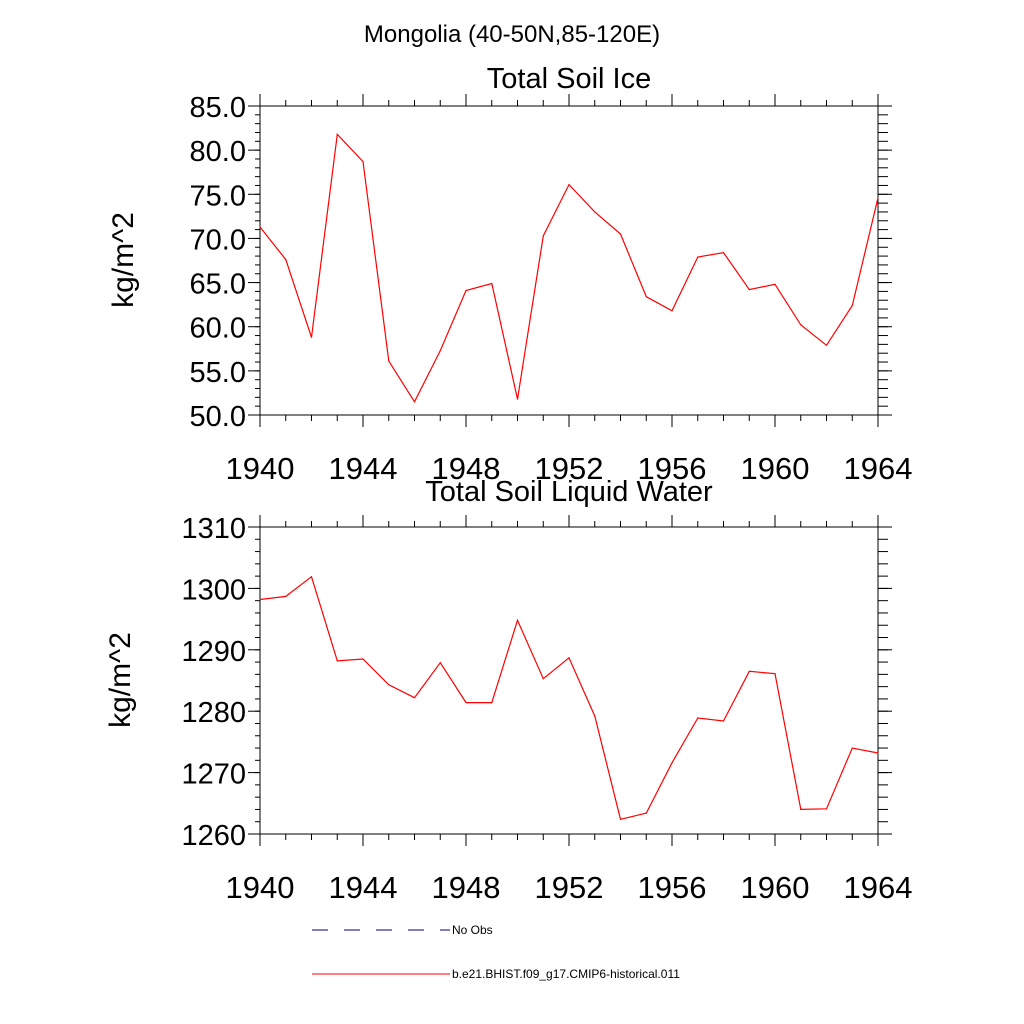 The height and width of the screenshot is (1024, 1024). Describe the element at coordinates (566, 974) in the screenshot. I see `legend-label-model: b.e21.BHIST.f09_g17.CMIP6-historical.011` at that location.